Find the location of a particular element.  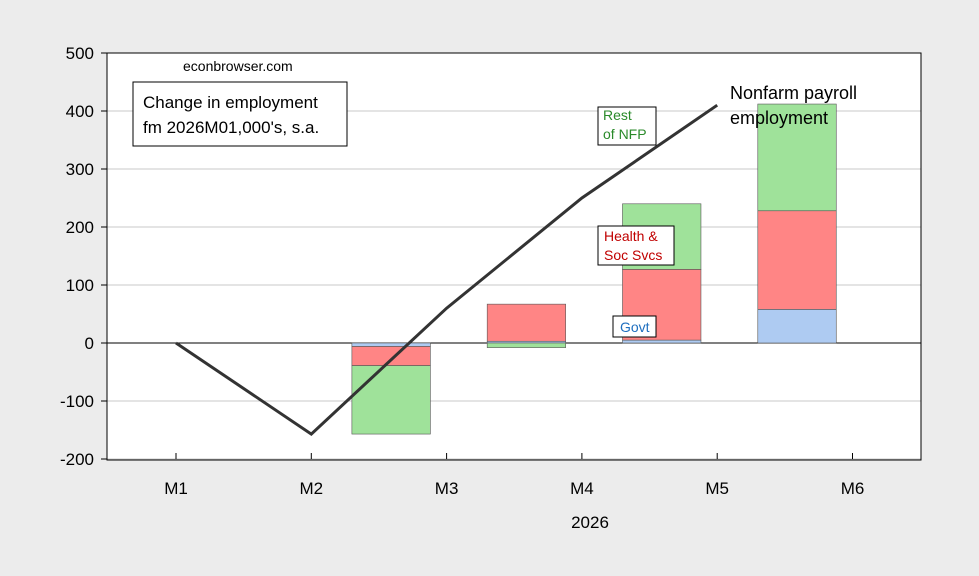

series-label: Rest of NFP is located at coordinates (625, 124).